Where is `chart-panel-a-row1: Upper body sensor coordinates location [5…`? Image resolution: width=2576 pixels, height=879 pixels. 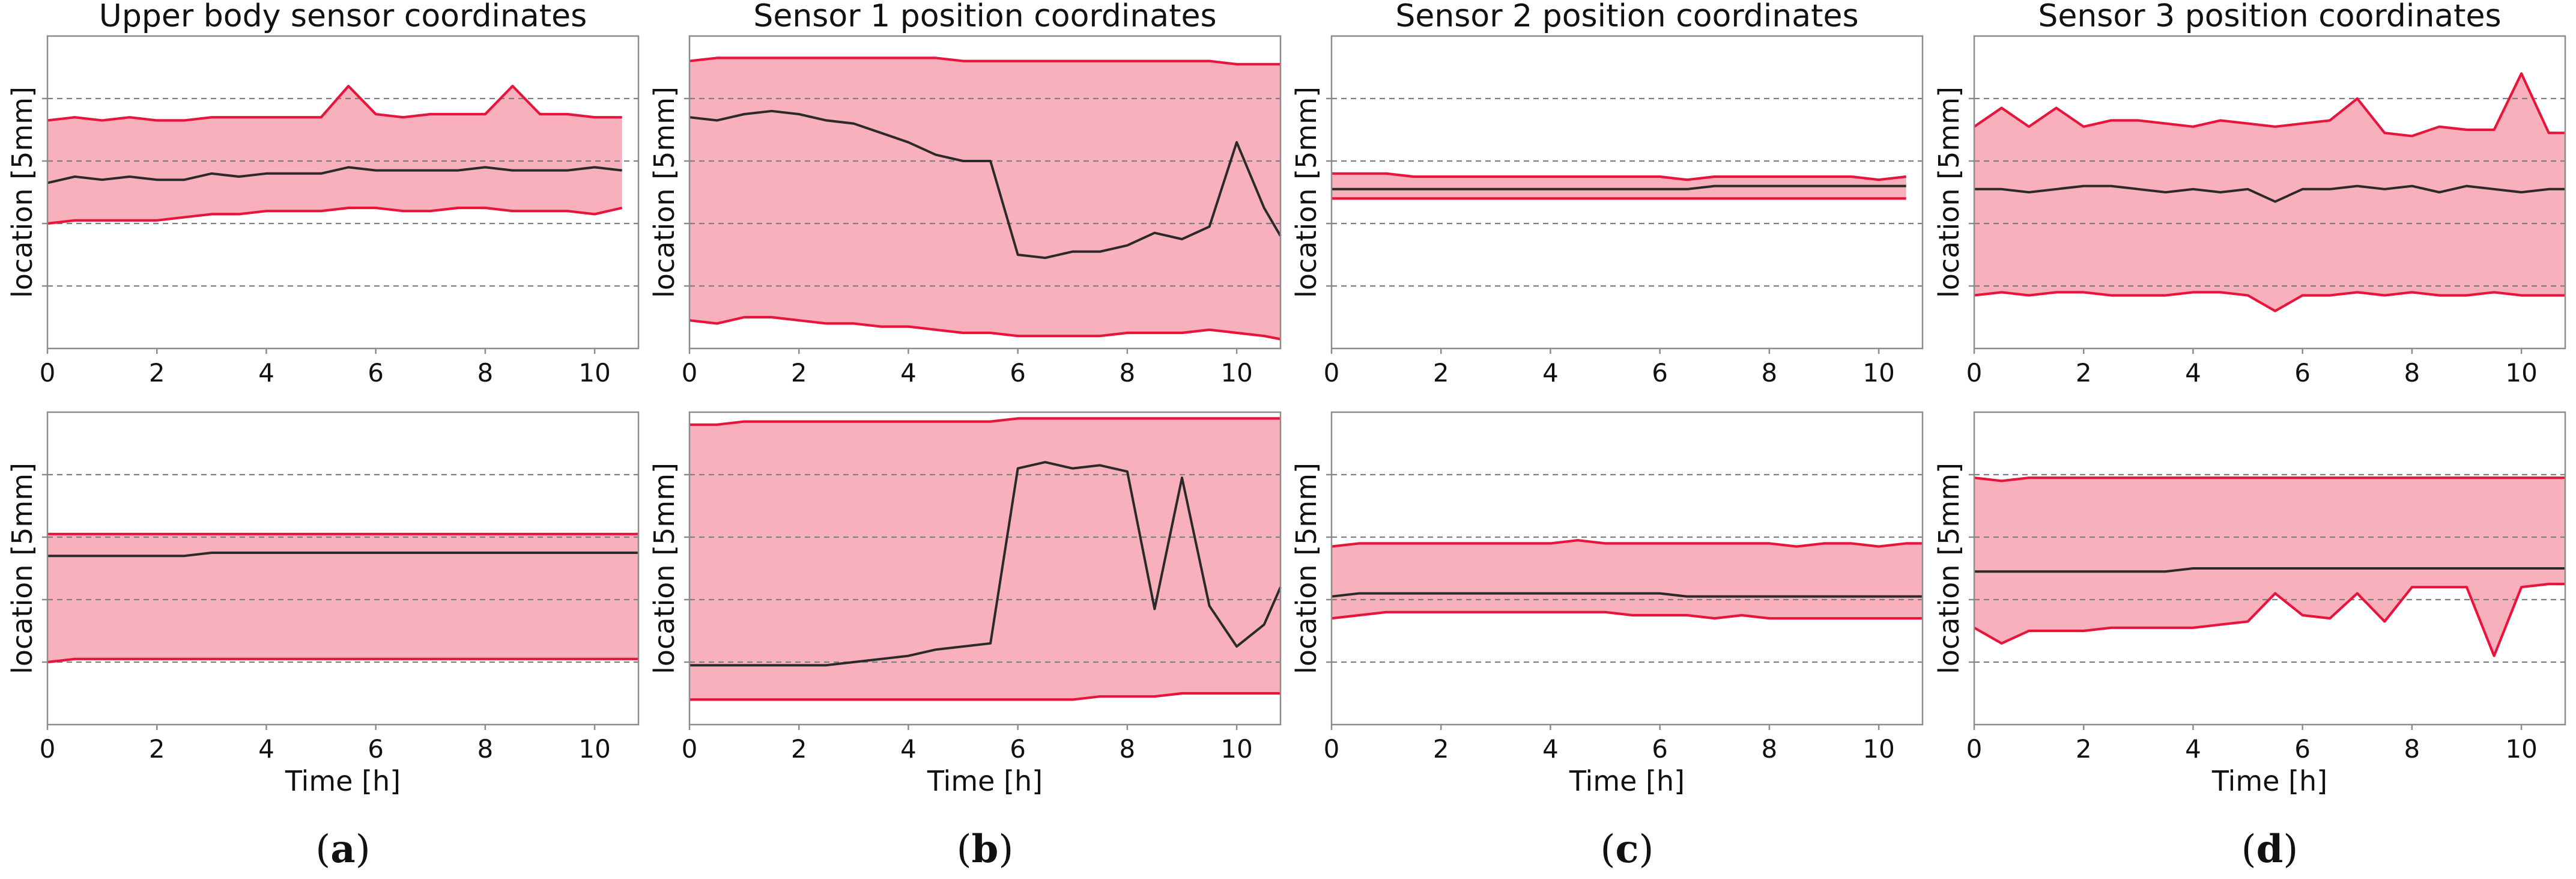
chart-panel-a-row1: Upper body sensor coordinates location [5… is located at coordinates (323, 194).